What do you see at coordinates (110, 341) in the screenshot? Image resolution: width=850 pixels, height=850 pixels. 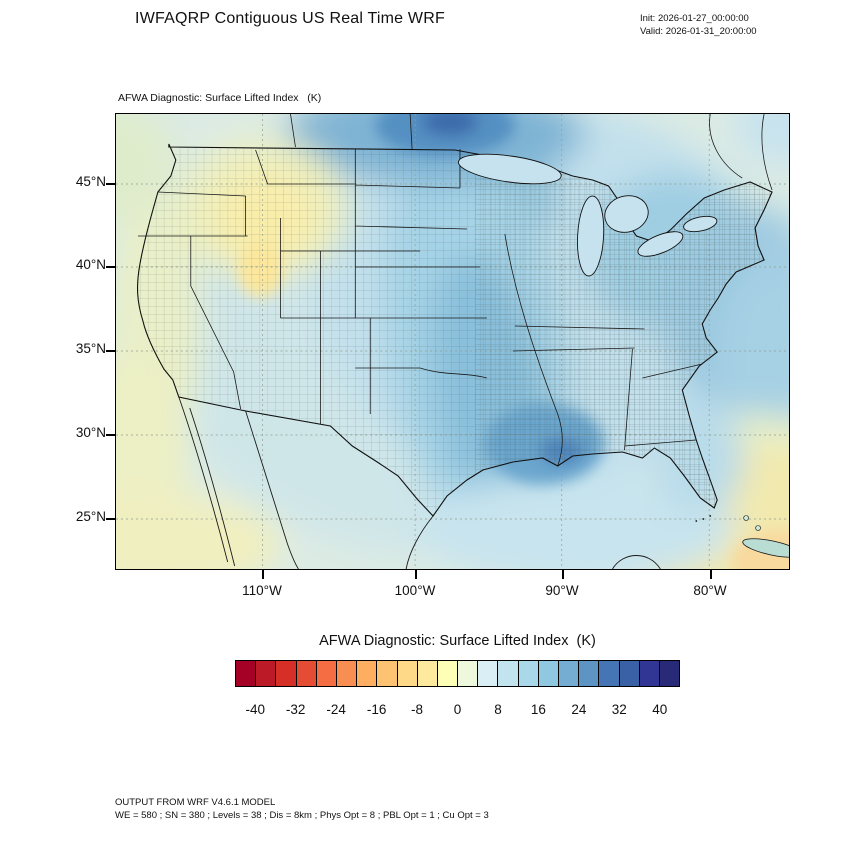 I see `lat-tickmarks` at bounding box center [110, 341].